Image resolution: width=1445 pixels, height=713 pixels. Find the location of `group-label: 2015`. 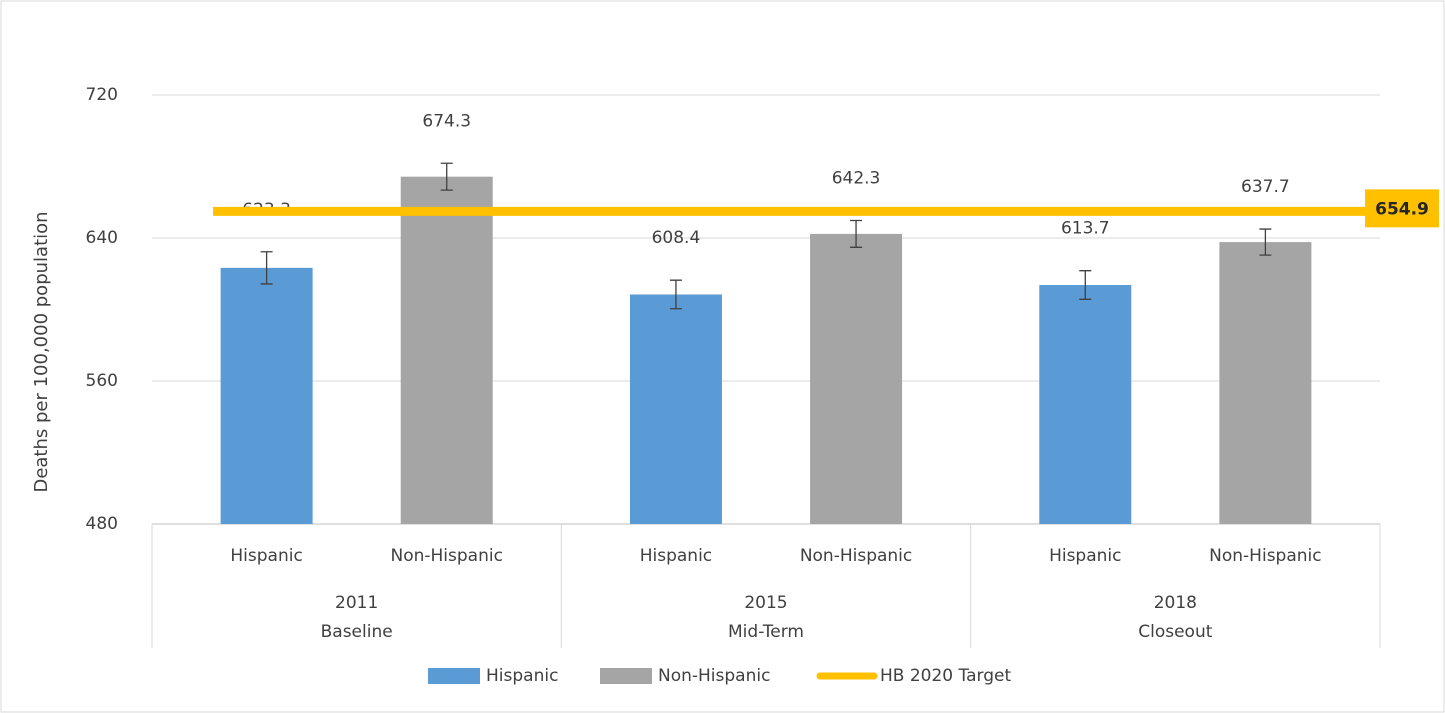

group-label: 2015 is located at coordinates (765, 603).